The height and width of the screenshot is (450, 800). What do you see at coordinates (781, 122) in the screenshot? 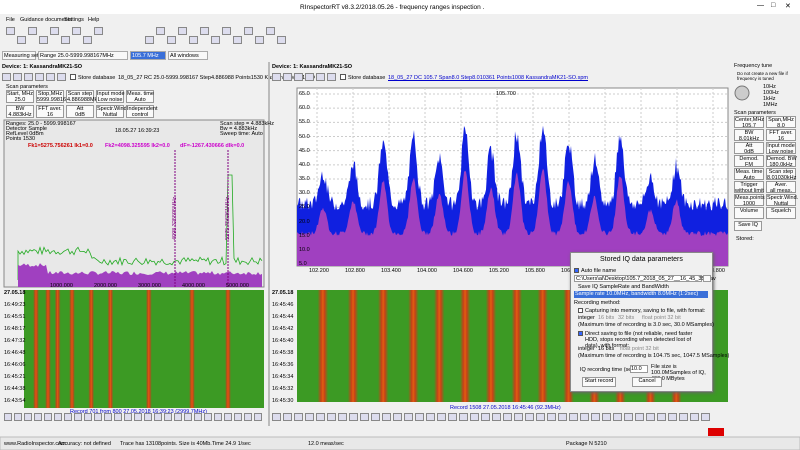
I see `param-button: Span,MHz 8.0` at bounding box center [781, 122].